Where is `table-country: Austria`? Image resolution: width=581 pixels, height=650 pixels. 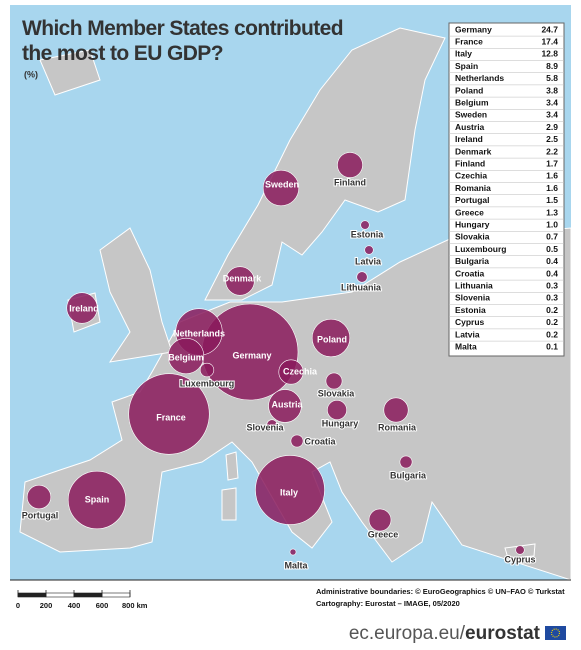
table-country: Austria is located at coordinates (470, 127).